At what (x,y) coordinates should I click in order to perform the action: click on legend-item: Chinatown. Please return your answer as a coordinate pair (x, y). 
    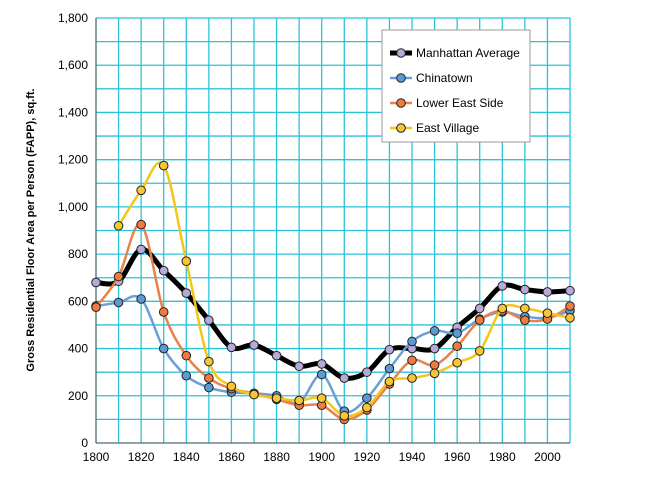
    Looking at the image, I should click on (431, 78).